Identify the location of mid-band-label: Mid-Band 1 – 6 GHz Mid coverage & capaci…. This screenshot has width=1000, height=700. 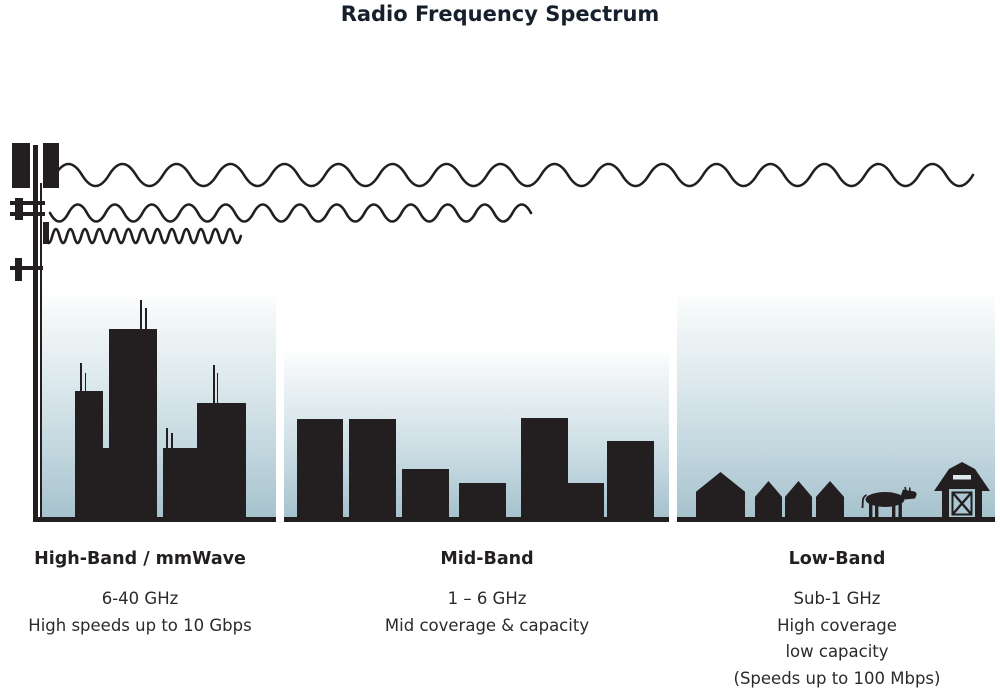
(487, 594).